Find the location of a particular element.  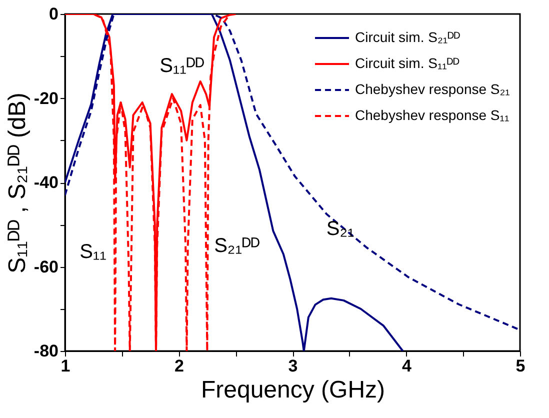

annotation: S₂₁ᴰᴰ is located at coordinates (237, 246).